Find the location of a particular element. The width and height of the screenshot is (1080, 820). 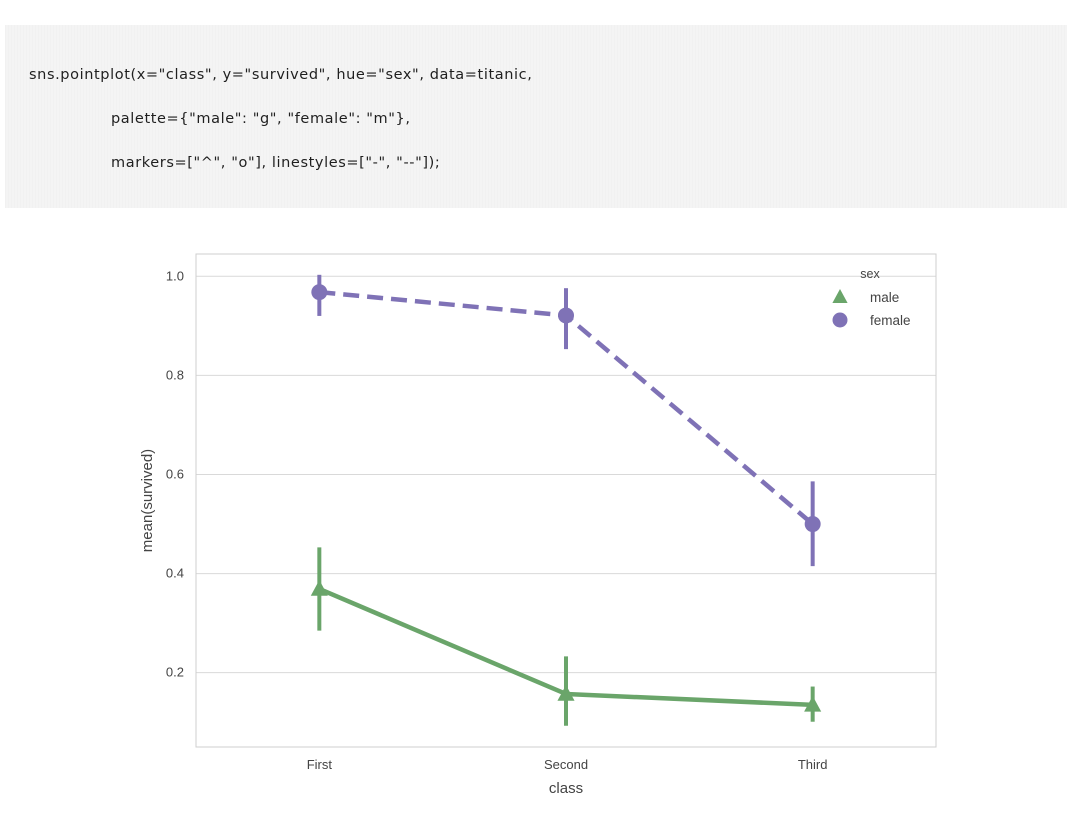

y-tick-label: 0.8 is located at coordinates (175, 374).